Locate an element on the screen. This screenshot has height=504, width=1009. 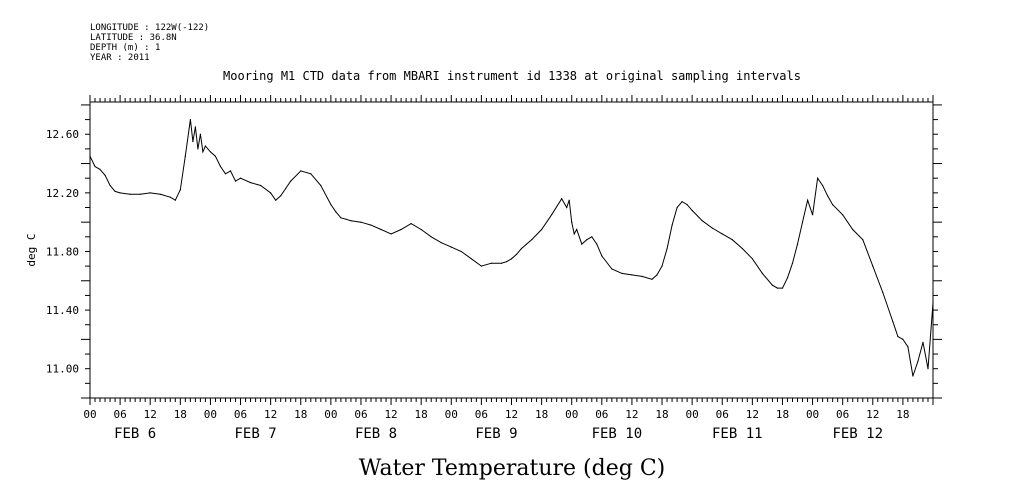
y-tick-label: 11.00 is located at coordinates (62, 369).